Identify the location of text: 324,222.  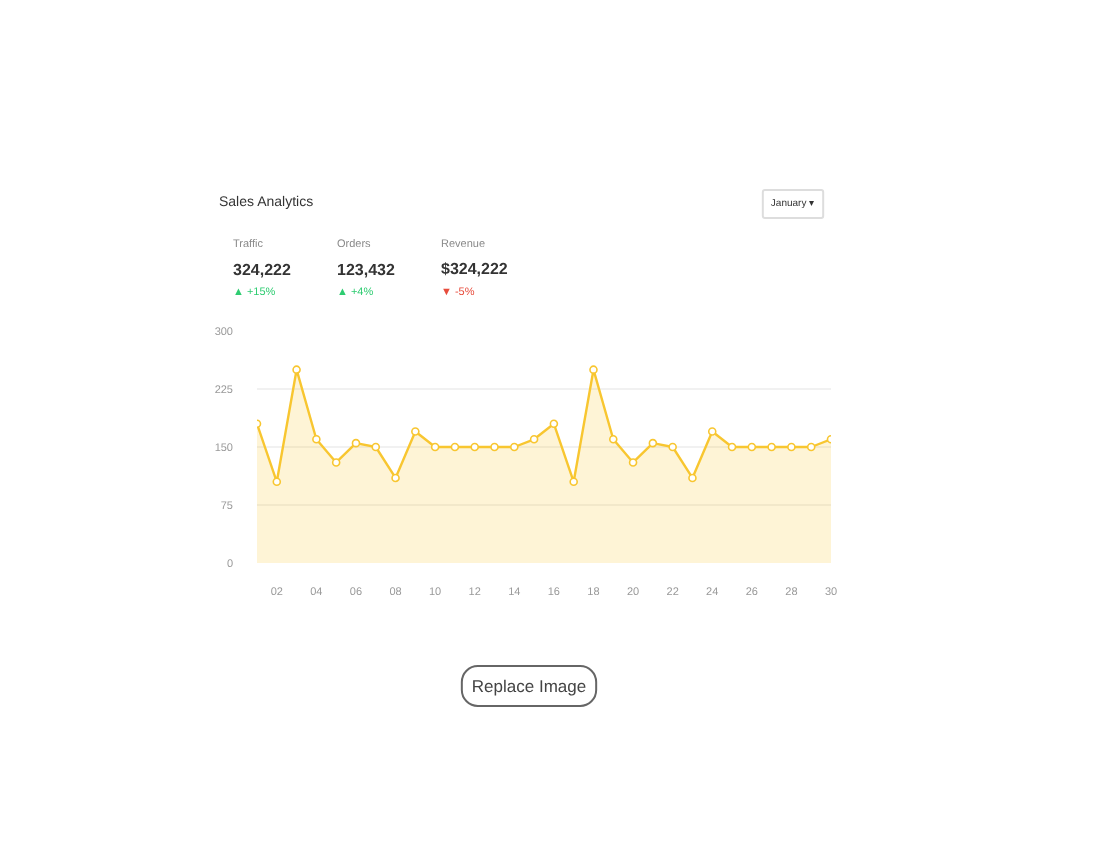
(262, 270).